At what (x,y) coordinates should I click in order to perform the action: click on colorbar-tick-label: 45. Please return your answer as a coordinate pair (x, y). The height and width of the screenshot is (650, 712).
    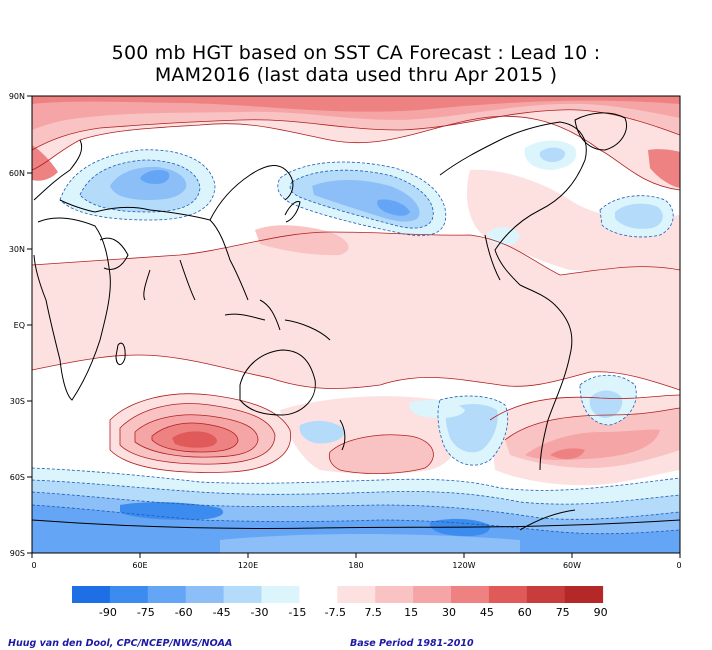
    Looking at the image, I should click on (487, 612).